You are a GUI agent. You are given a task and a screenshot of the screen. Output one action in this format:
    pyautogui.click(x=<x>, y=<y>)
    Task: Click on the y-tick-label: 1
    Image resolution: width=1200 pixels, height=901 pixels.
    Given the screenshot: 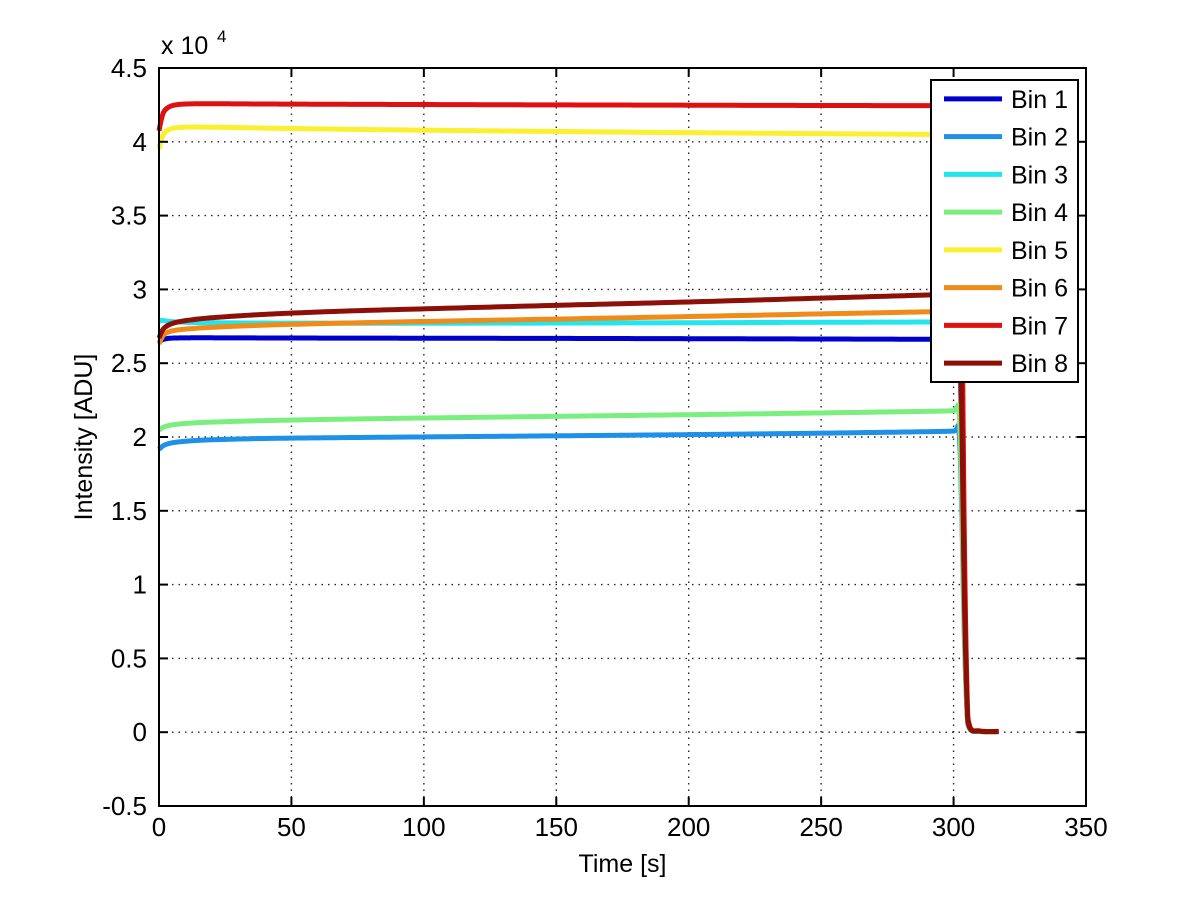 What is the action you would take?
    pyautogui.click(x=140, y=585)
    